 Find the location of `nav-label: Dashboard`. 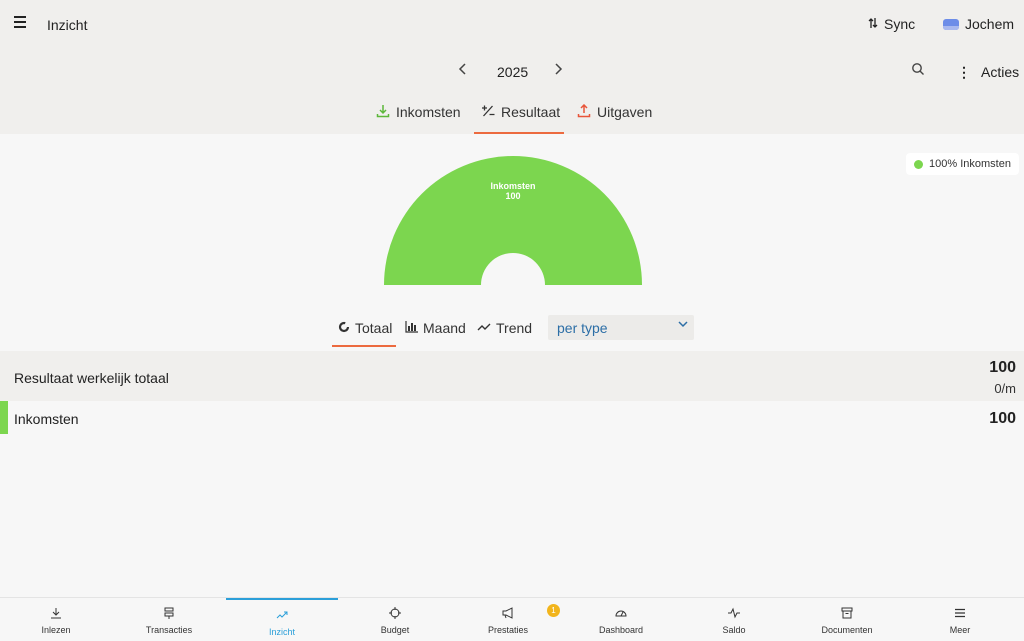

nav-label: Dashboard is located at coordinates (621, 630).